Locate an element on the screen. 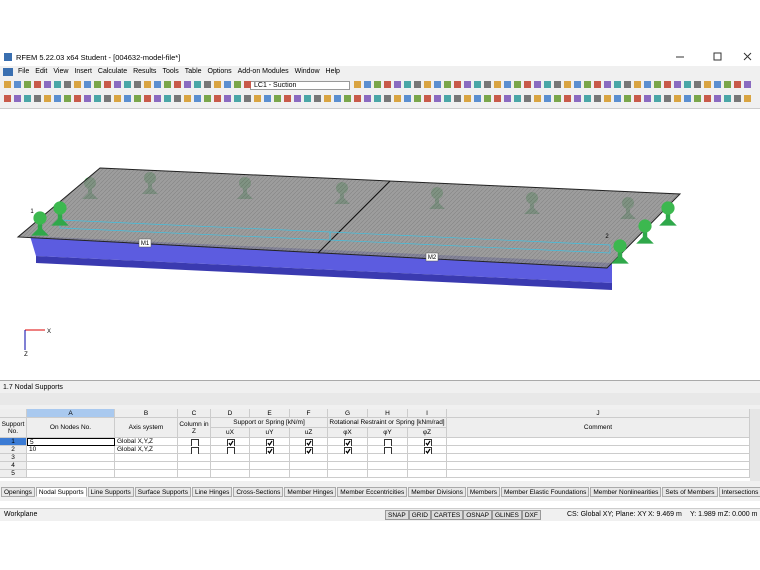  menu-item: Add-on Modules is located at coordinates (263, 71).